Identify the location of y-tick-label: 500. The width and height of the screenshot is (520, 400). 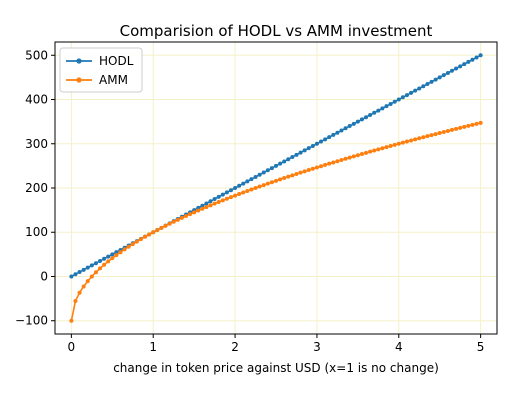
(36, 55).